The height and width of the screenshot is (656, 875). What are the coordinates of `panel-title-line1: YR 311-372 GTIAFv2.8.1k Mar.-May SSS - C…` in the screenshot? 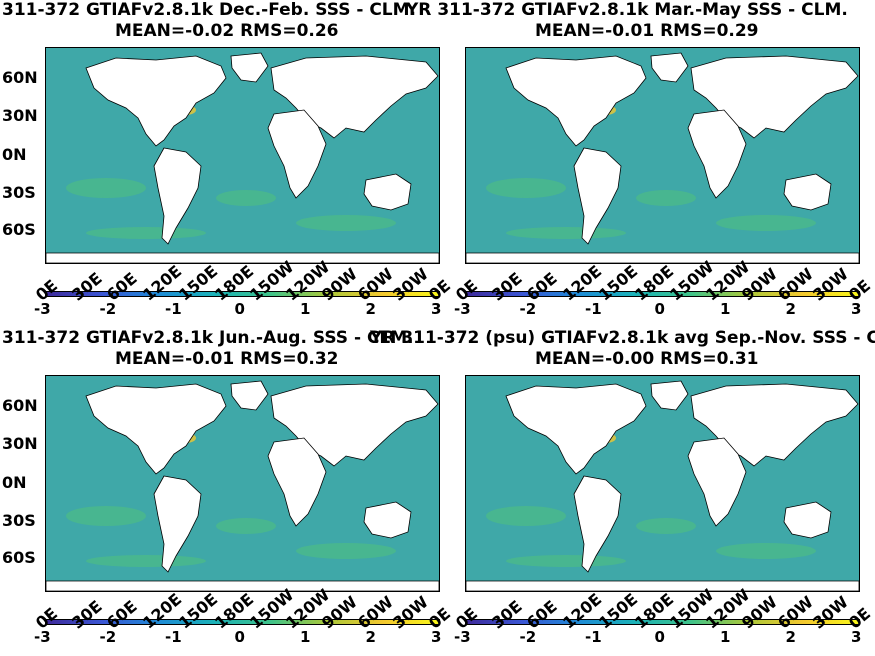 It's located at (627, 10).